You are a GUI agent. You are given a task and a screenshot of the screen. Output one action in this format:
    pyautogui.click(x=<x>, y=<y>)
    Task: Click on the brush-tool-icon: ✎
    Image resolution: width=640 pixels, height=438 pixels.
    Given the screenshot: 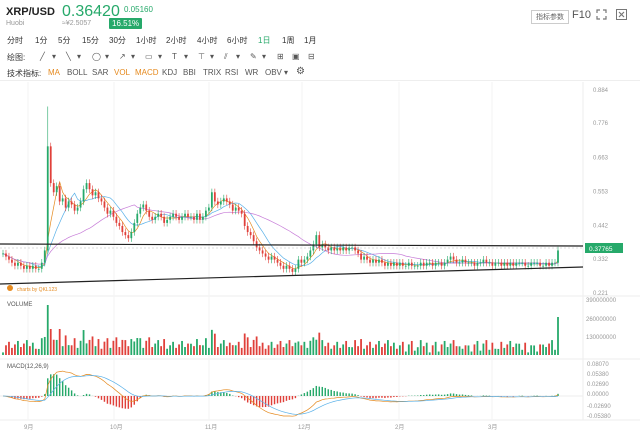 What is the action you would take?
    pyautogui.click(x=253, y=56)
    